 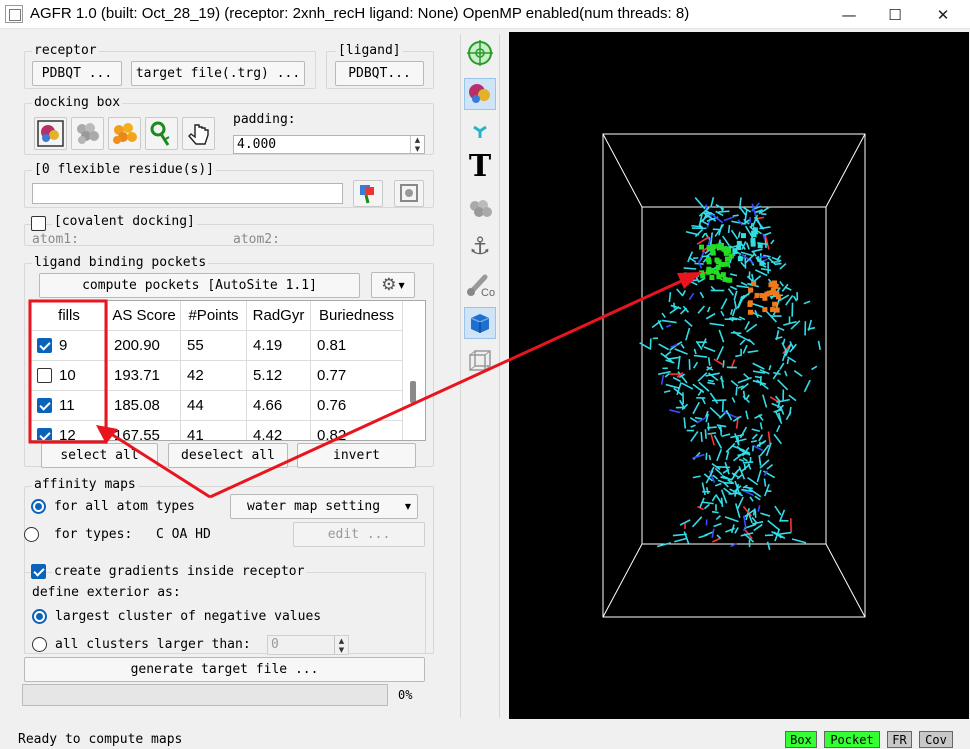 What do you see at coordinates (124, 221) in the screenshot?
I see `covalent-title: [covalent docking]` at bounding box center [124, 221].